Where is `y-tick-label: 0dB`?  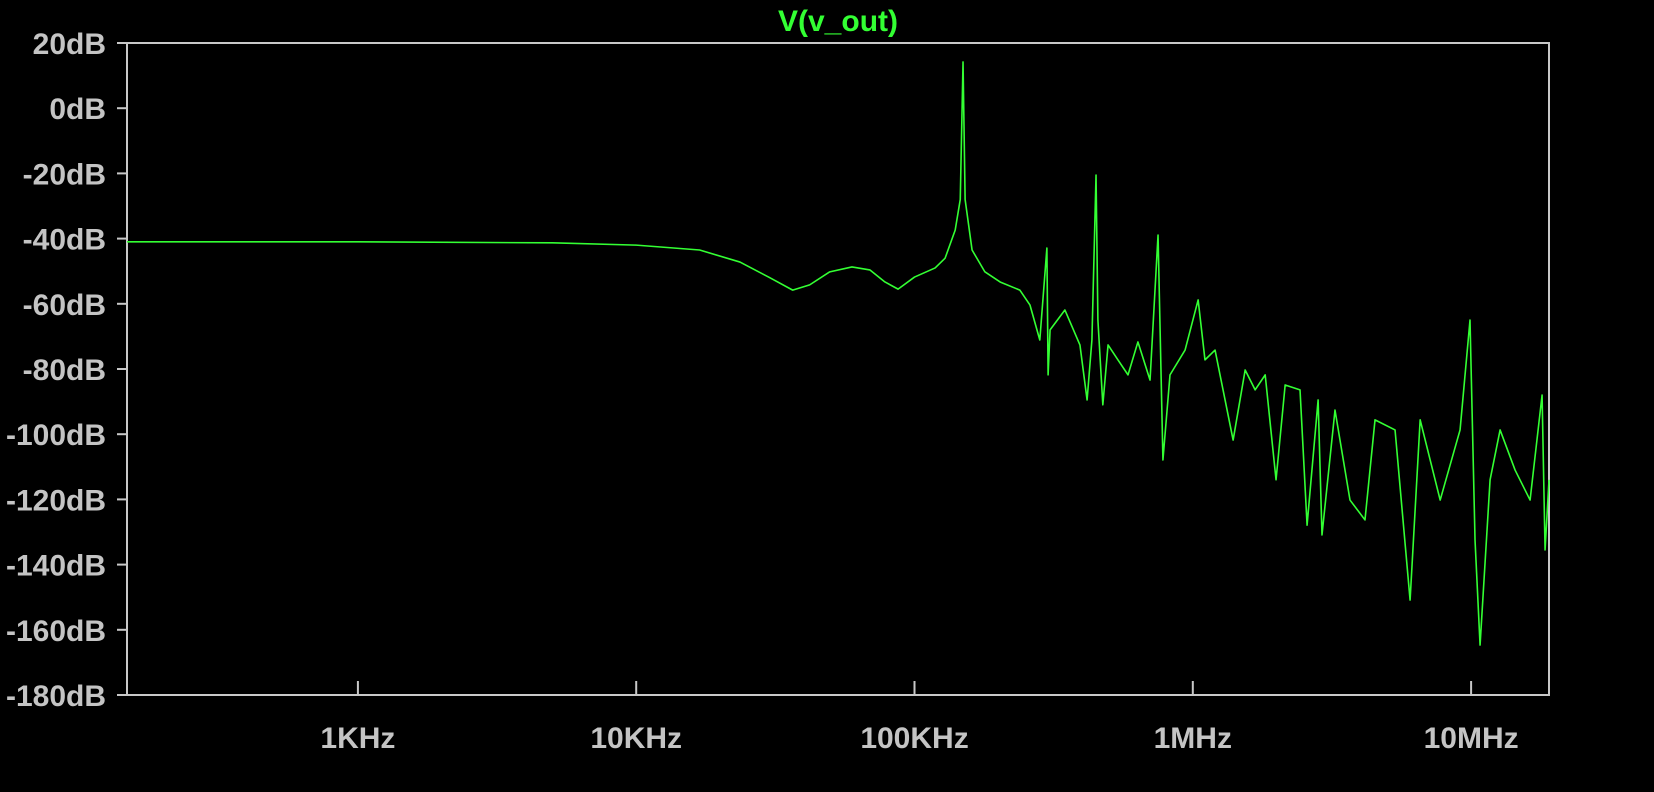
y-tick-label: 0dB is located at coordinates (77, 109).